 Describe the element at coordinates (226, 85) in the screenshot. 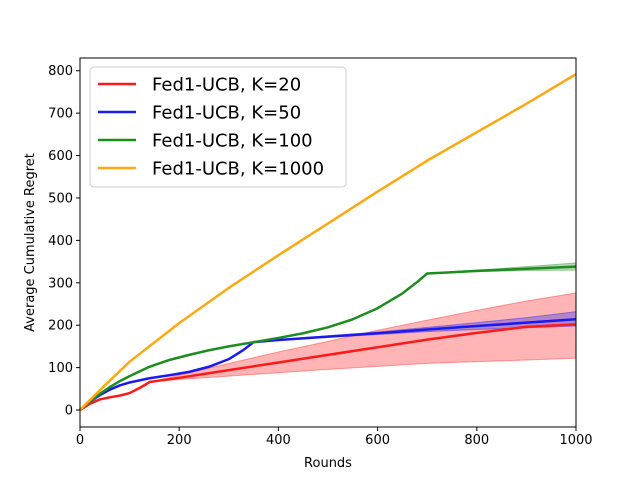

I see `legend-label-0: Fed1-UCB, K=20` at that location.